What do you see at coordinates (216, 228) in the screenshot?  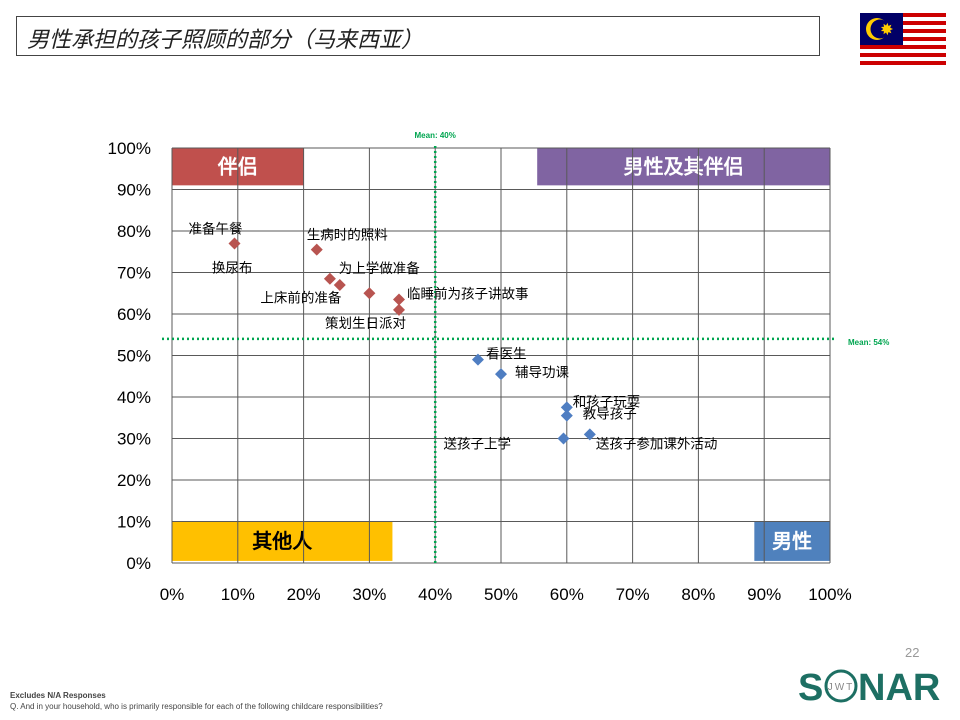 I see `data-label: 准备午餐` at bounding box center [216, 228].